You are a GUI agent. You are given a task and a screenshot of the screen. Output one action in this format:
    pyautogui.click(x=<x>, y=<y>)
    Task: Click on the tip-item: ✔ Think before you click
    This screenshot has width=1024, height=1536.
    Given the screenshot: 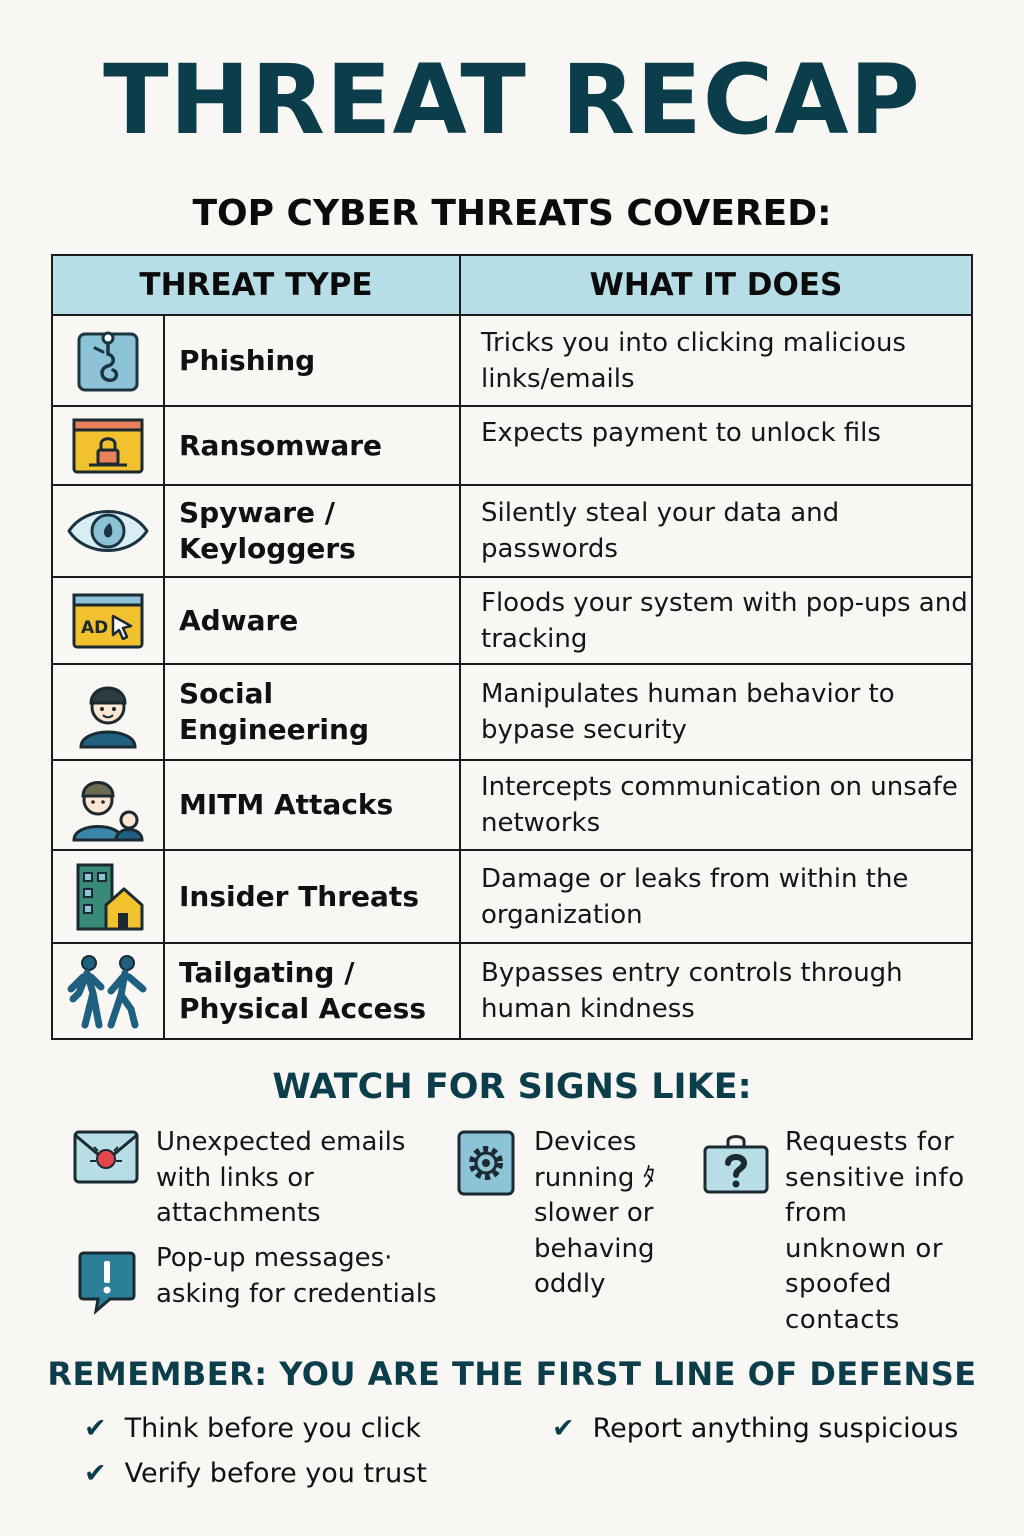 What is the action you would take?
    pyautogui.click(x=252, y=1428)
    